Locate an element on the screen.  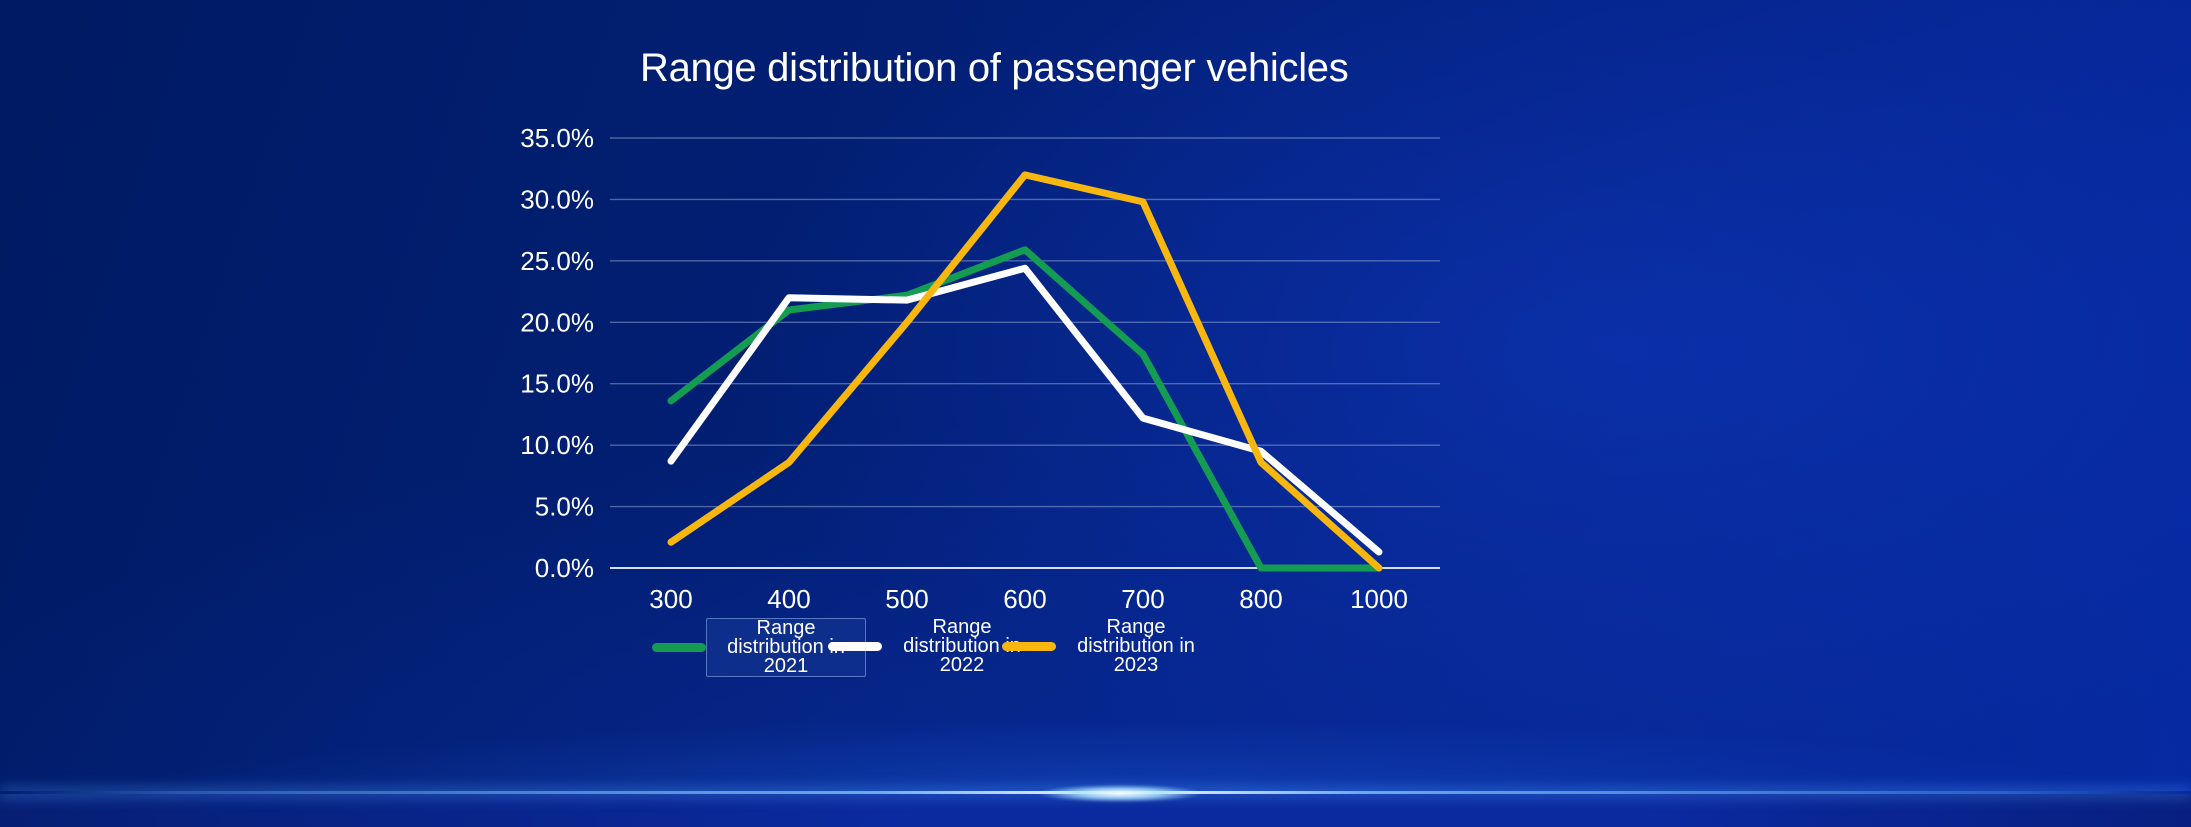
x-tick-label: 800 is located at coordinates (1260, 599).